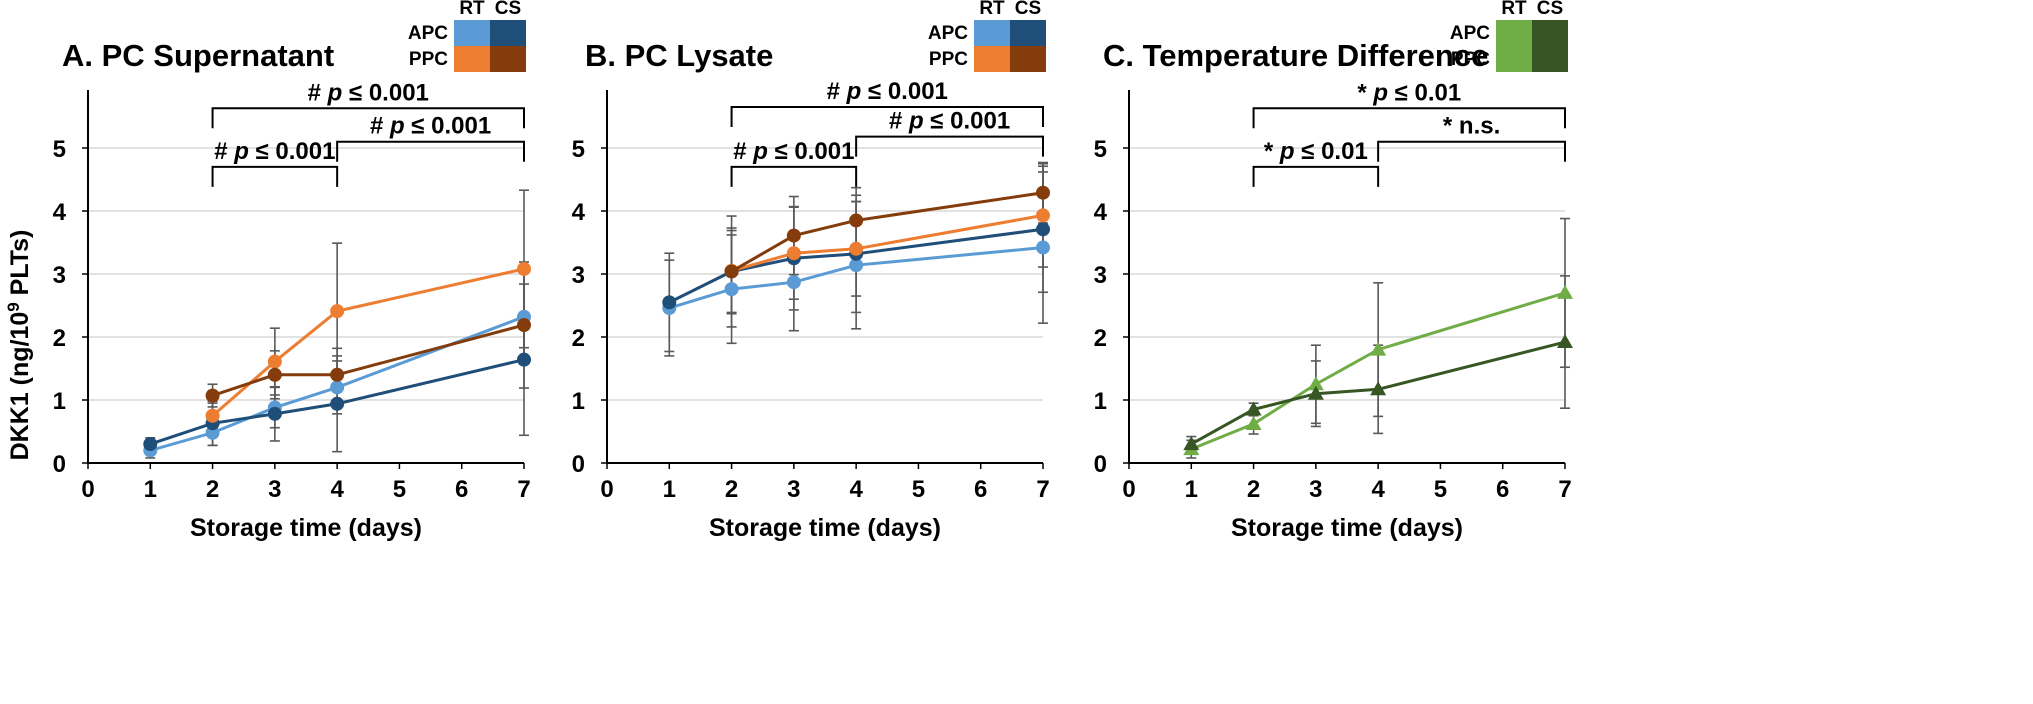  What do you see at coordinates (579, 212) in the screenshot?
I see `y-tick-label: 4` at bounding box center [579, 212].